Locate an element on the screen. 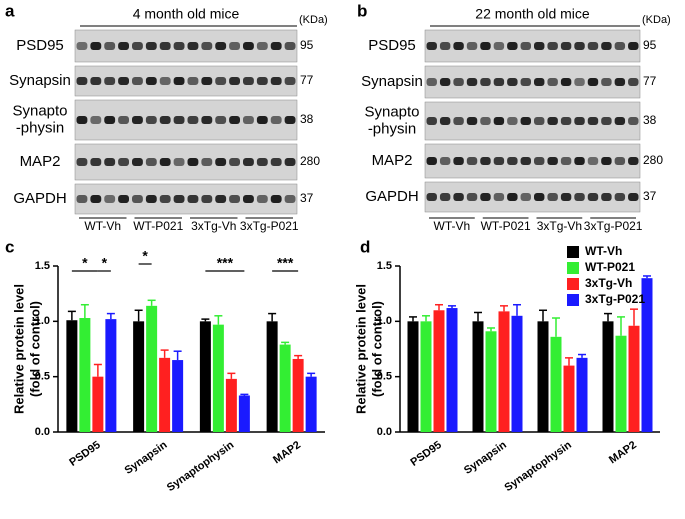 The height and width of the screenshot is (519, 685). legend-label: 3xTg-P021 is located at coordinates (615, 299).